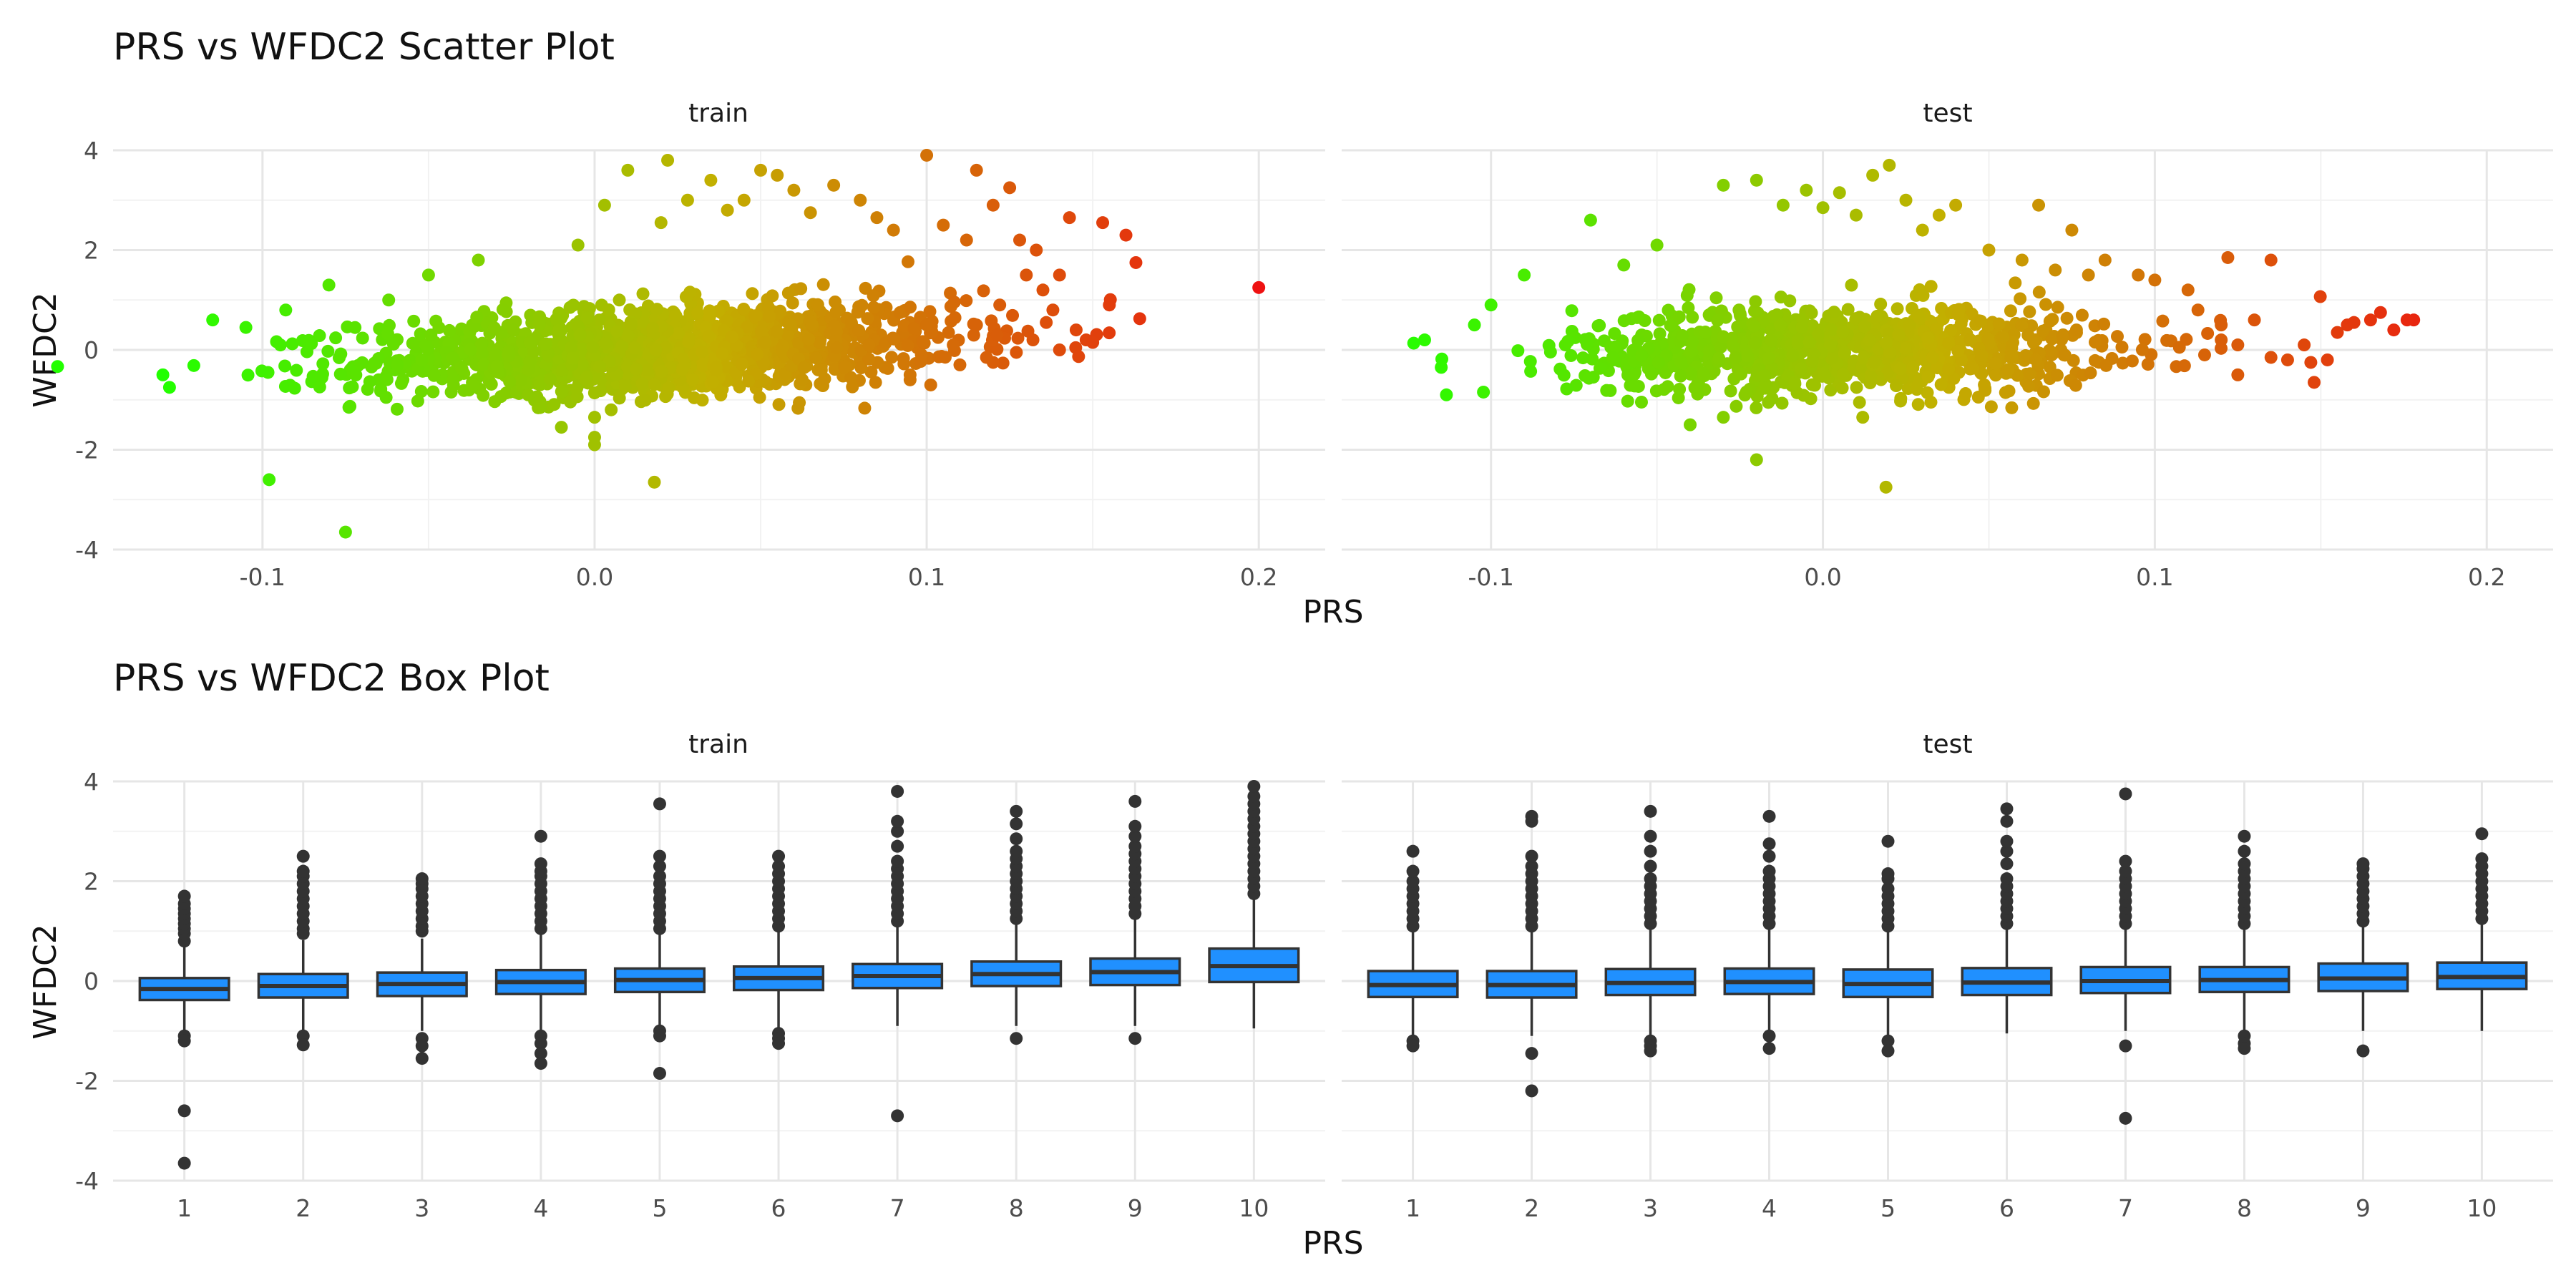  I want to click on scatter-title: PRS vs WFDC2 Scatter Plot, so click(364, 48).